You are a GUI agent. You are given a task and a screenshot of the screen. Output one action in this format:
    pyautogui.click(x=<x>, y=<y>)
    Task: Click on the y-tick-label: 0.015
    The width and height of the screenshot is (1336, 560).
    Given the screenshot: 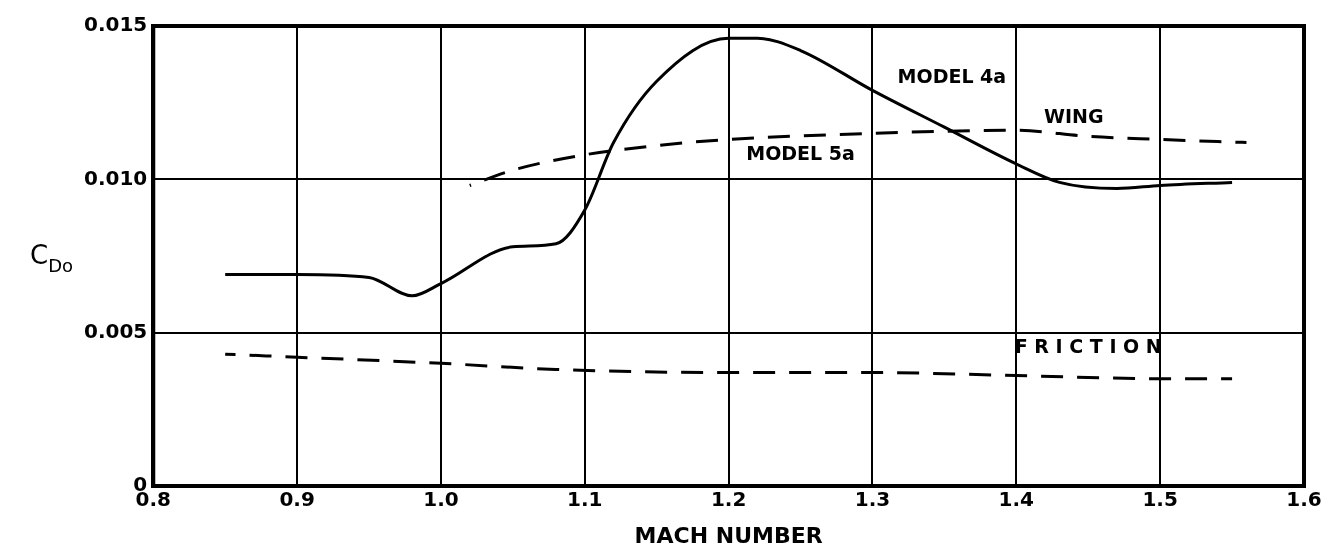 What is the action you would take?
    pyautogui.click(x=116, y=24)
    